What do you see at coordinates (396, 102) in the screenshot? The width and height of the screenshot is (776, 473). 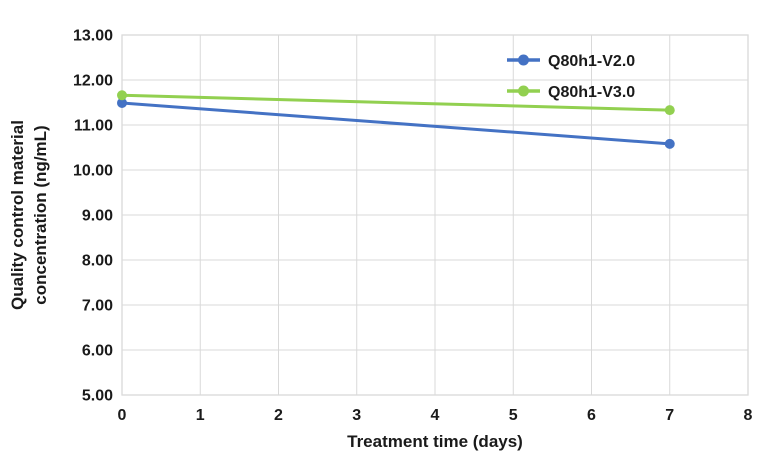 I see `series-line-Q80h1-V3.0` at bounding box center [396, 102].